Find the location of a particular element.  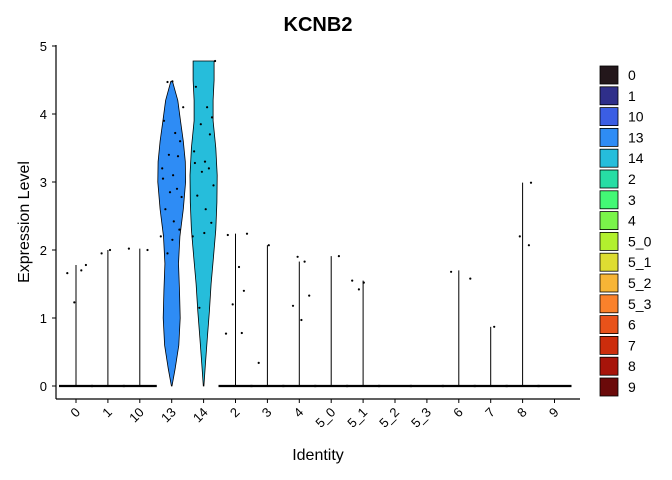

x-tick-label: 2 is located at coordinates (235, 413).